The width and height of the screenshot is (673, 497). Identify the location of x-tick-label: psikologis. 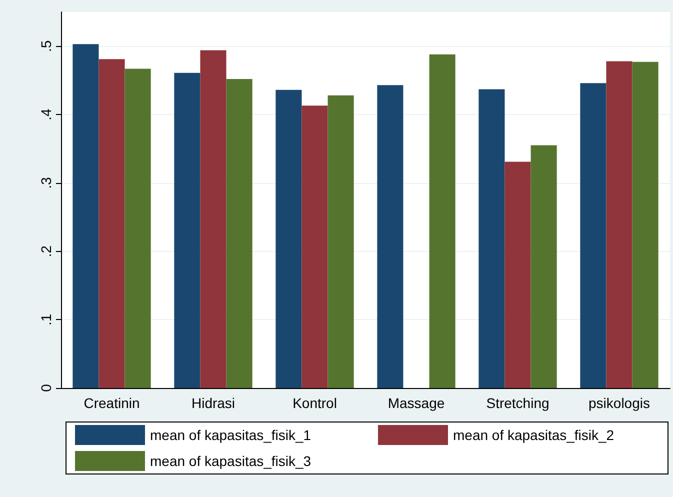
(619, 403).